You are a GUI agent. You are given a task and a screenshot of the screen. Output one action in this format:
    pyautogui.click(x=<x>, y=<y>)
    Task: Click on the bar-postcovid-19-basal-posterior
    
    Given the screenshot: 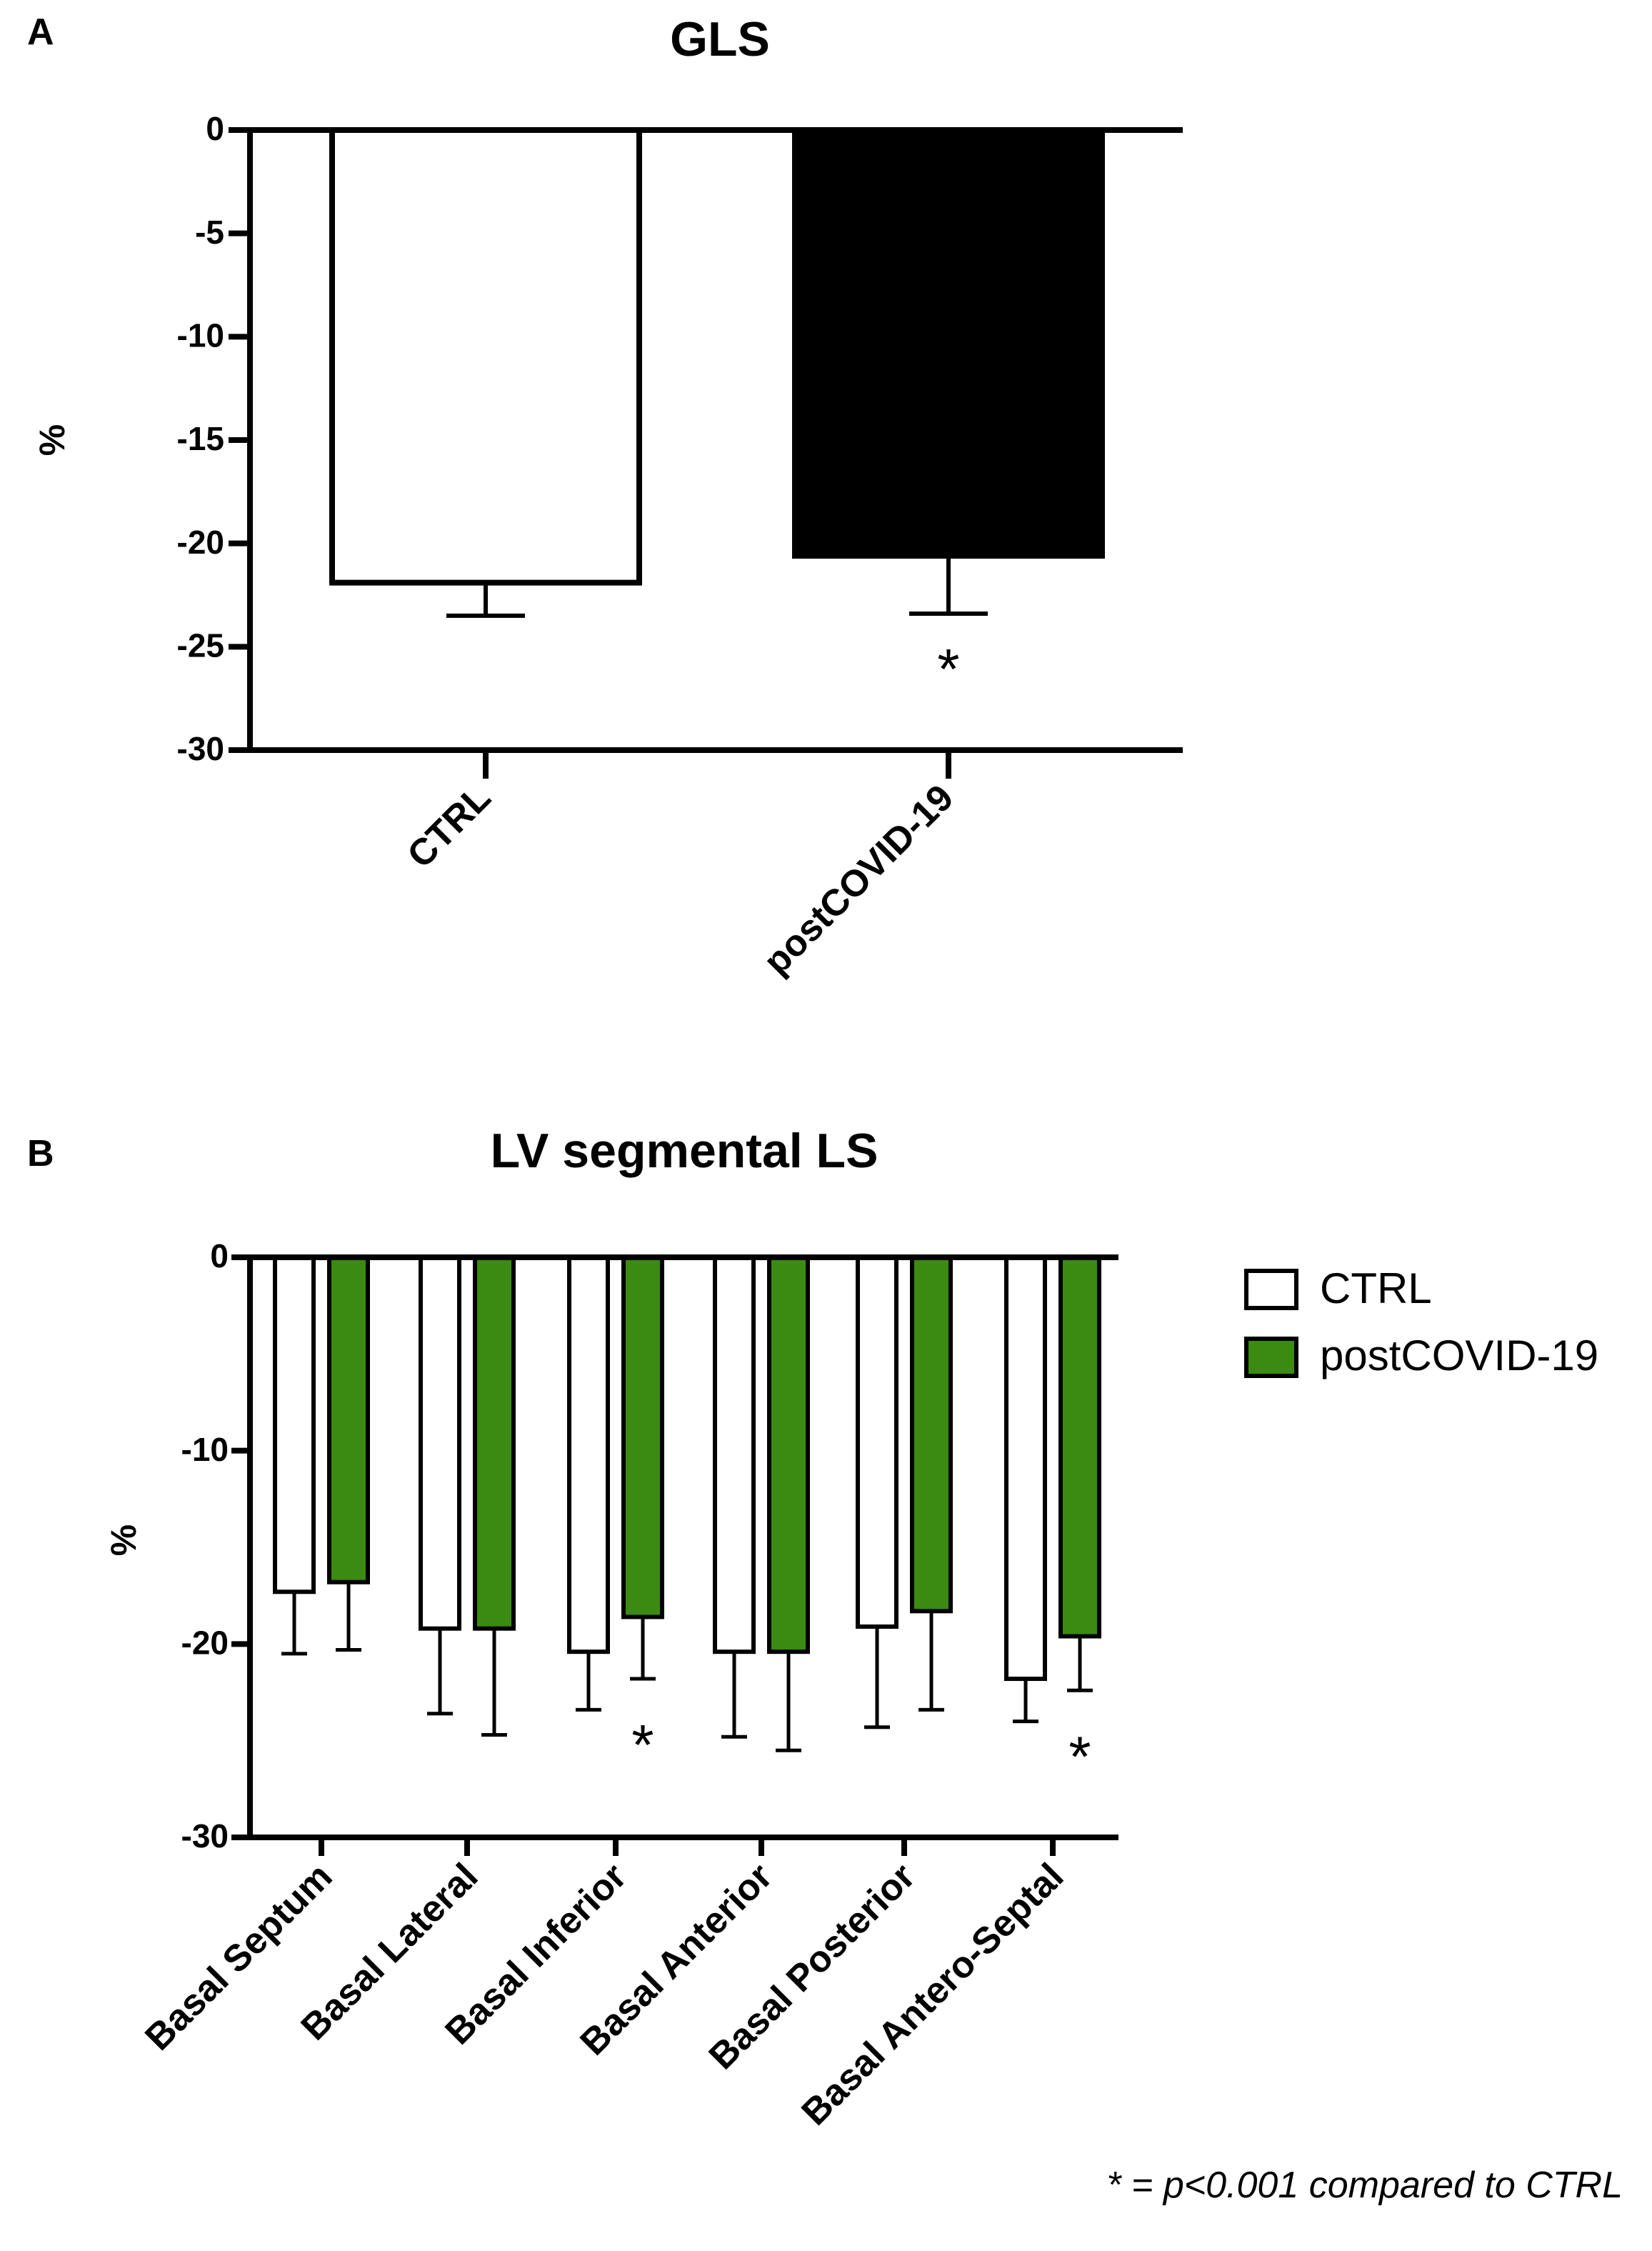 What is the action you would take?
    pyautogui.click(x=931, y=1434)
    